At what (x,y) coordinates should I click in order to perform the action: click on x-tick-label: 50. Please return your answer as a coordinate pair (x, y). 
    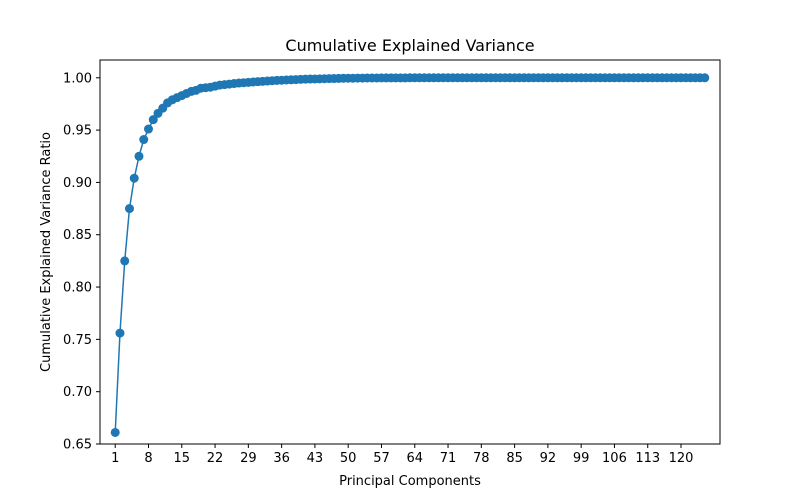
    Looking at the image, I should click on (348, 458).